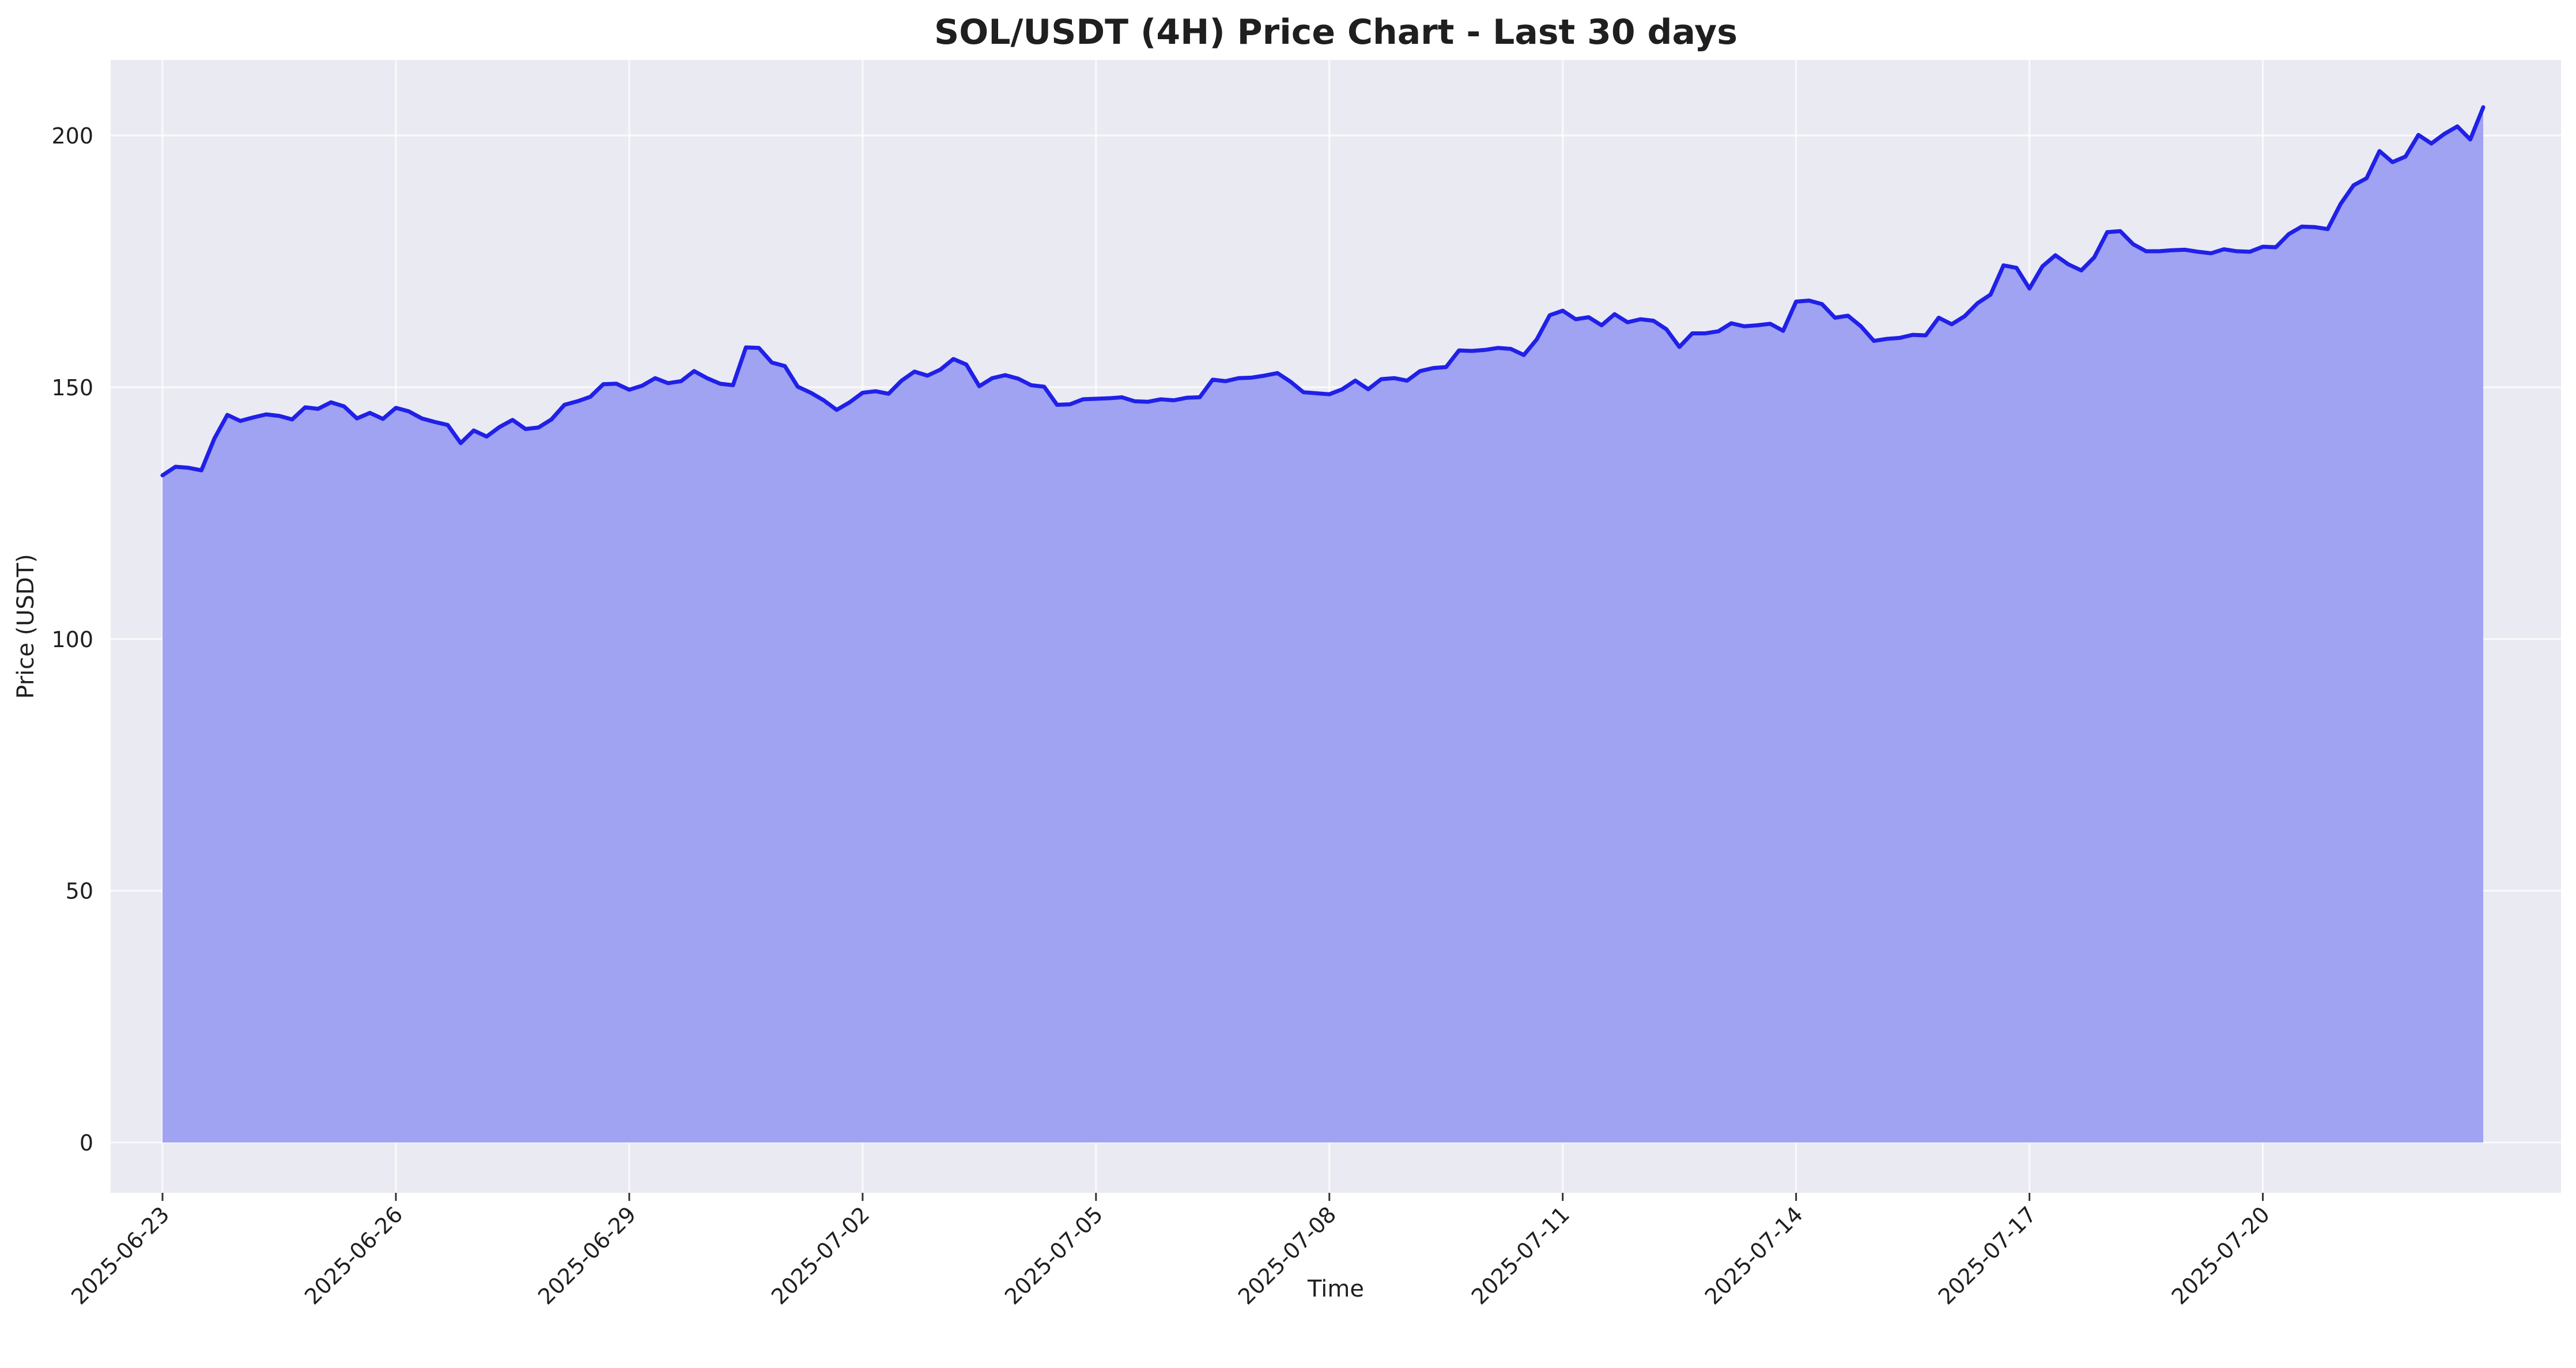 The image size is (2576, 1368). What do you see at coordinates (72, 136) in the screenshot?
I see `y-tick-label: 200` at bounding box center [72, 136].